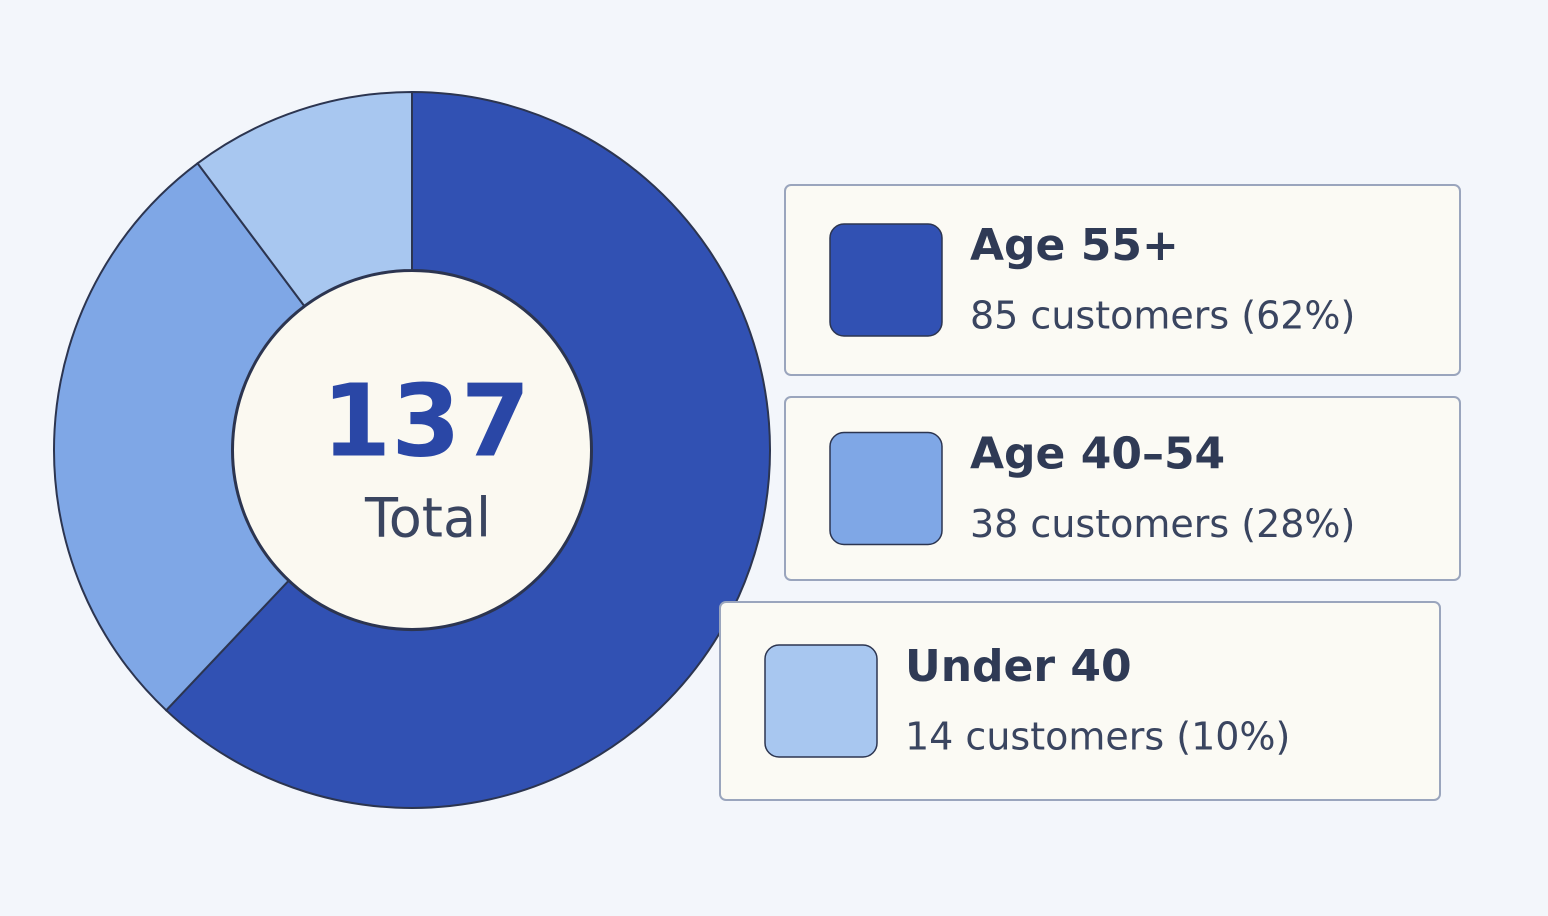 Image resolution: width=1548 pixels, height=916 pixels. Describe the element at coordinates (1097, 737) in the screenshot. I see `legend-value: 14 customers (10%)` at that location.